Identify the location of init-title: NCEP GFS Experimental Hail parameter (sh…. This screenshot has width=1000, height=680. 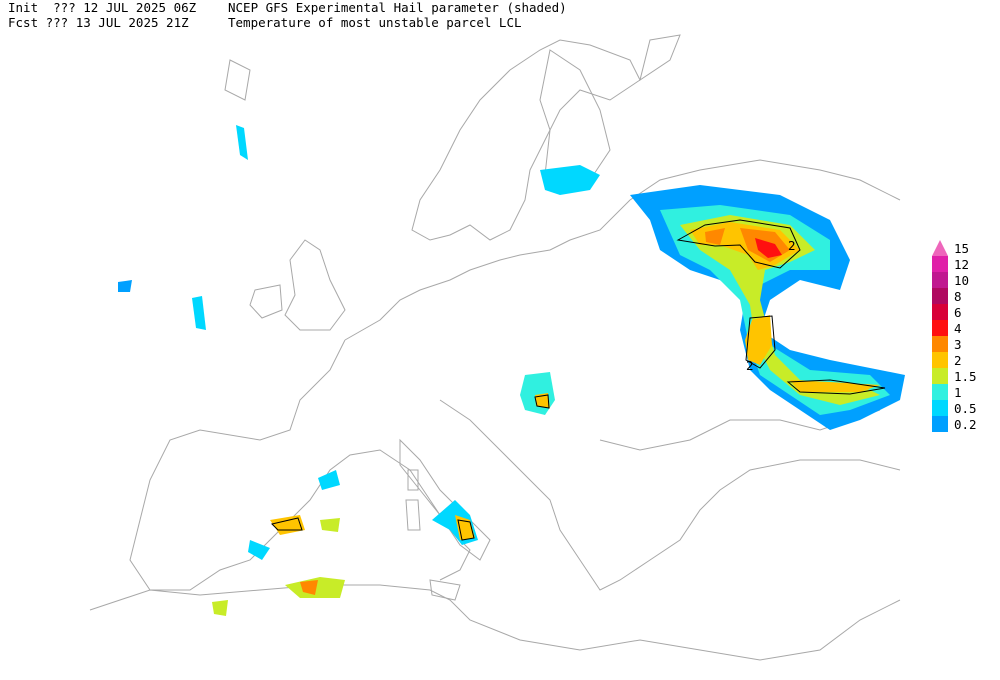
(397, 7).